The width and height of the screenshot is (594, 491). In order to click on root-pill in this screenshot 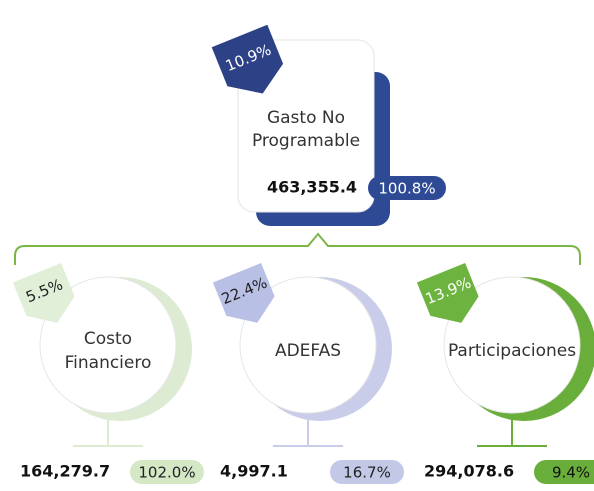, I will do `click(407, 188)`.